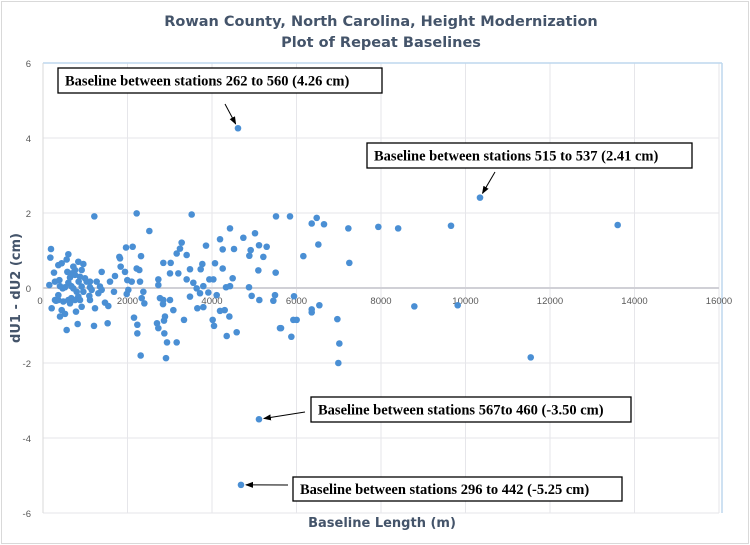 The image size is (750, 545). Describe the element at coordinates (27, 364) in the screenshot. I see `y-tick-label: -2` at that location.